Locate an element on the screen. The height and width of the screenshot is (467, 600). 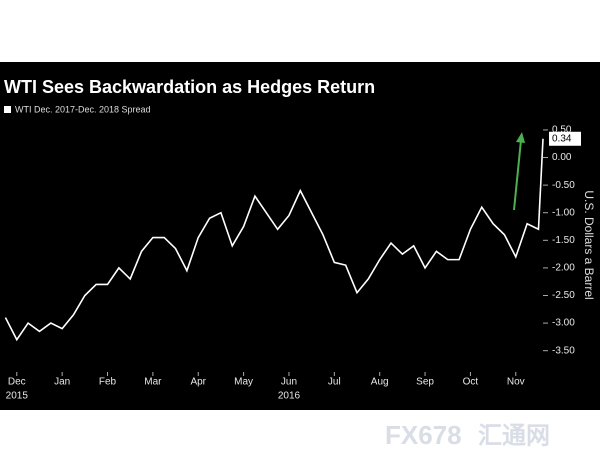
y-axis-label: U.S. Dollars a Barrel is located at coordinates (589, 244).